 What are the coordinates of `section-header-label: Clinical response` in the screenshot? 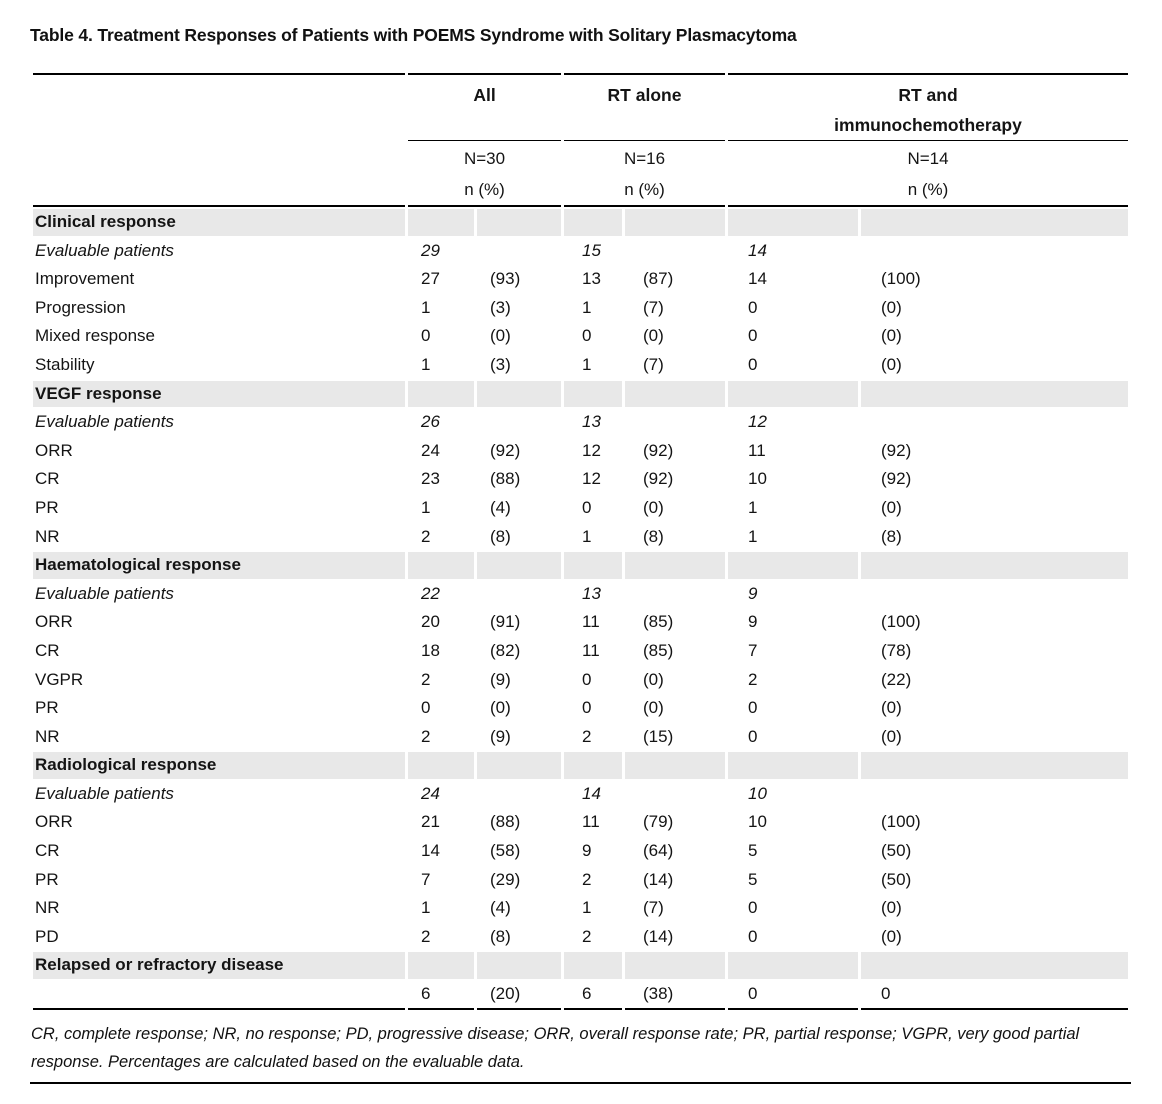 It's located at (219, 222).